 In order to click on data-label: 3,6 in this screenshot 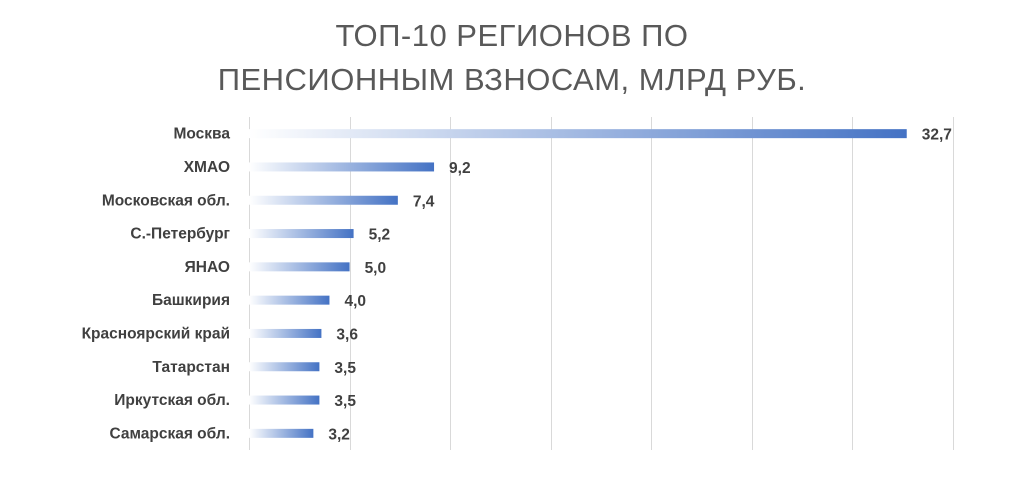, I will do `click(347, 334)`.